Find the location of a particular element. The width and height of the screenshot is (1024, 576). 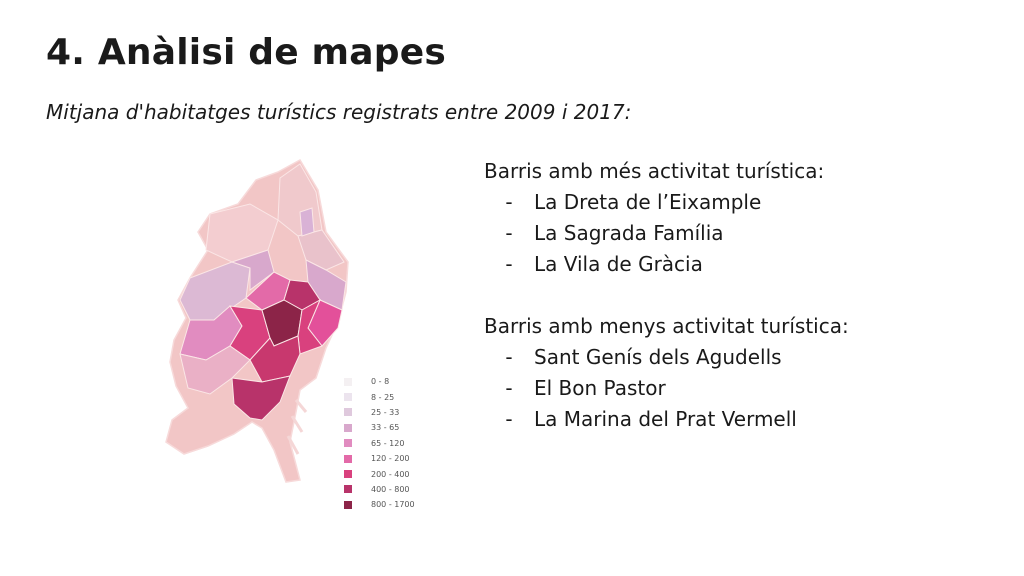

legend-entry: 200 - 400 is located at coordinates (394, 473).